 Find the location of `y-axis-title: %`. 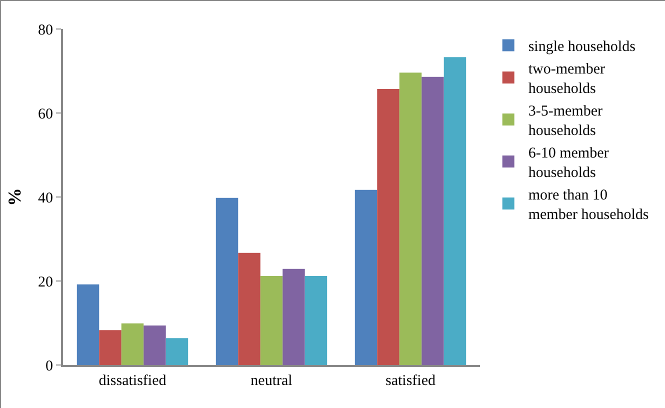

y-axis-title: % is located at coordinates (14, 197).